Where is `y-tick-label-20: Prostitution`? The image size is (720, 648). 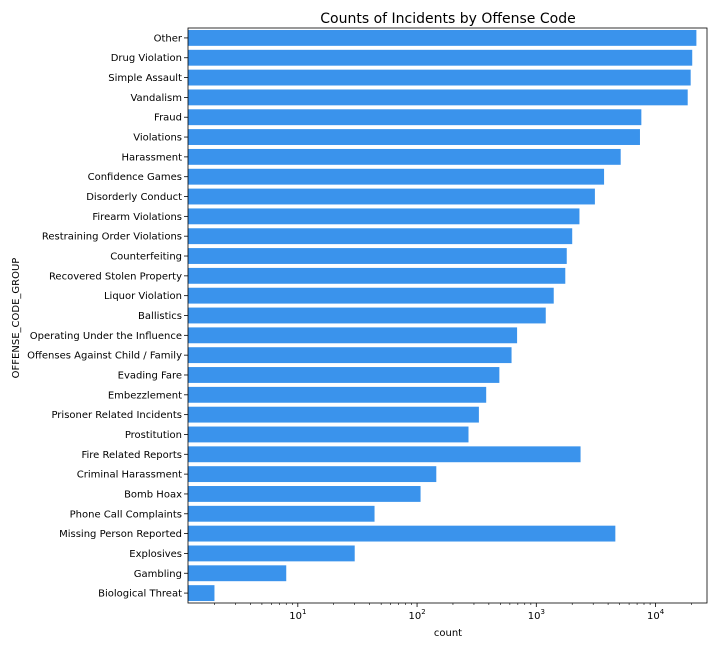 y-tick-label-20: Prostitution is located at coordinates (153, 435).